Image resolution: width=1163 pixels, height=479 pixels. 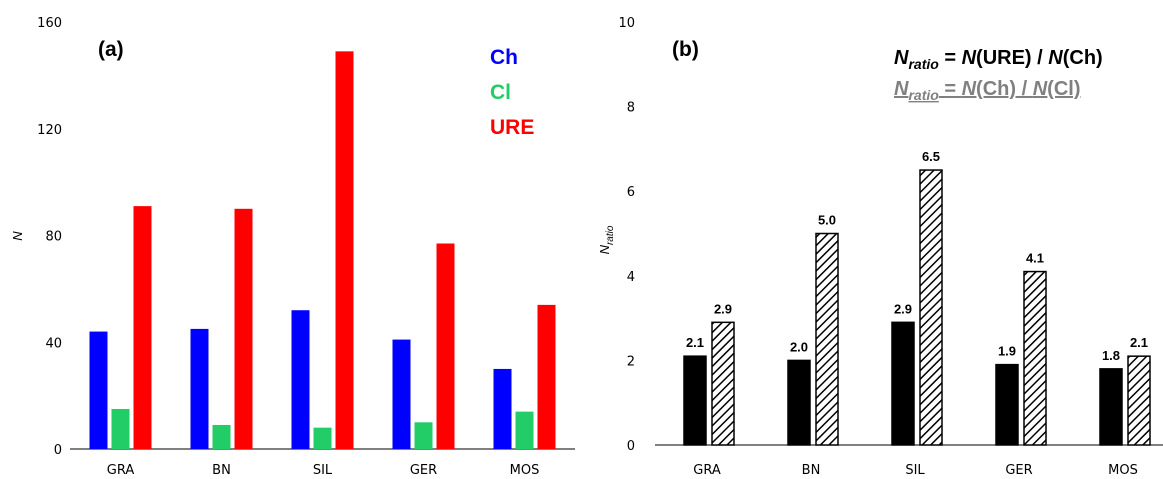 What do you see at coordinates (142, 327) in the screenshot?
I see `panel-a-bar-ure-gra` at bounding box center [142, 327].